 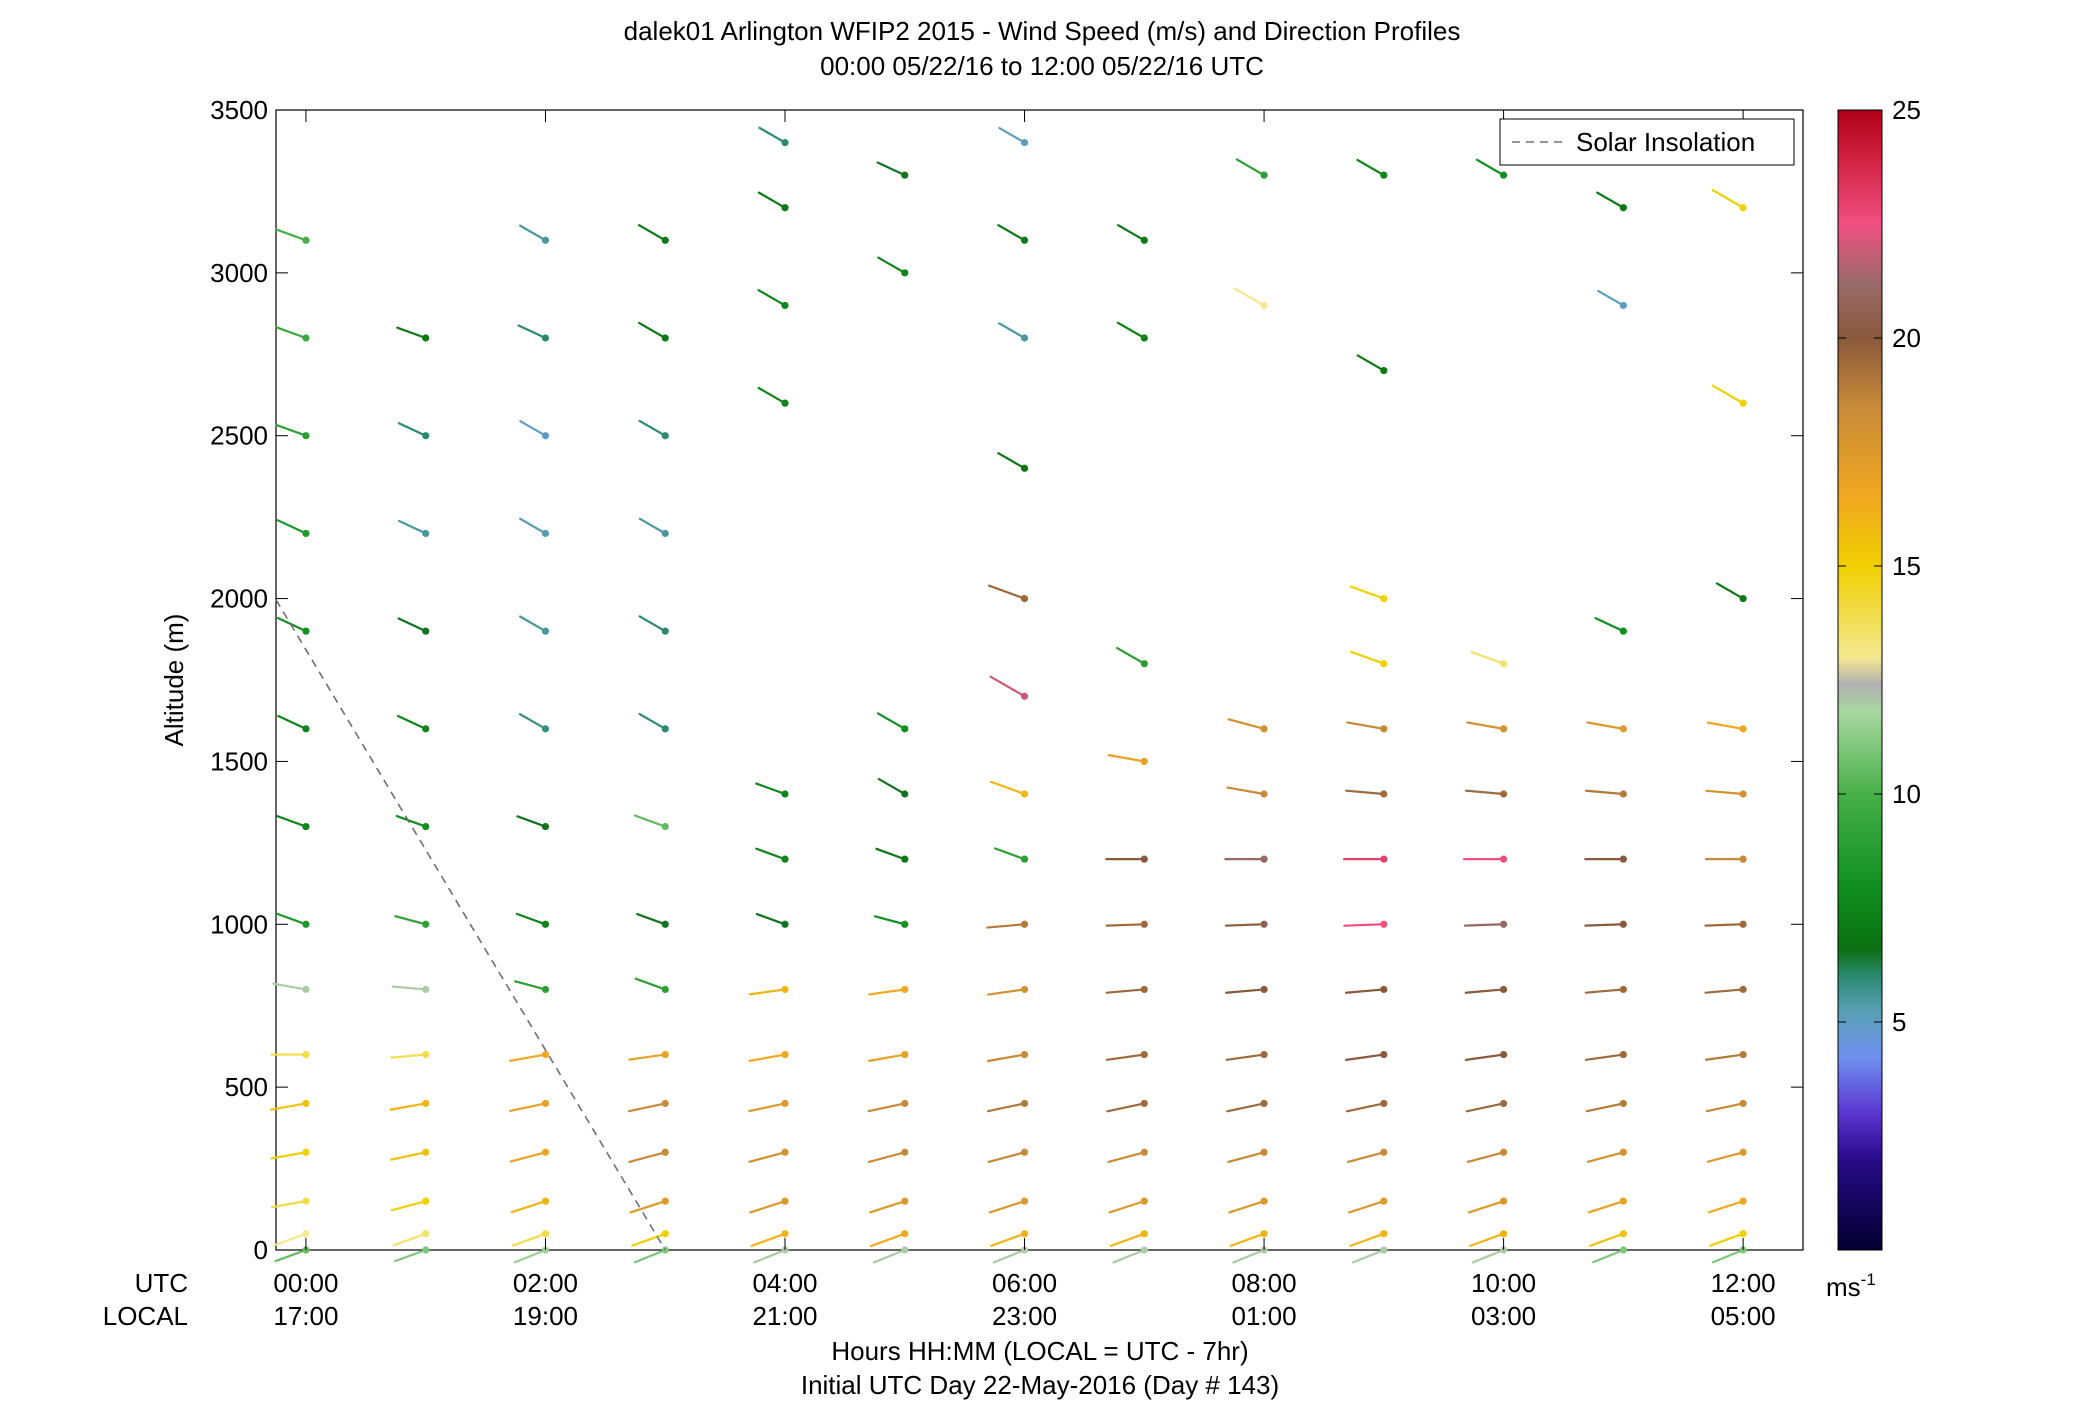 I want to click on x-tick-label-local: 03:00, so click(x=1503, y=1316).